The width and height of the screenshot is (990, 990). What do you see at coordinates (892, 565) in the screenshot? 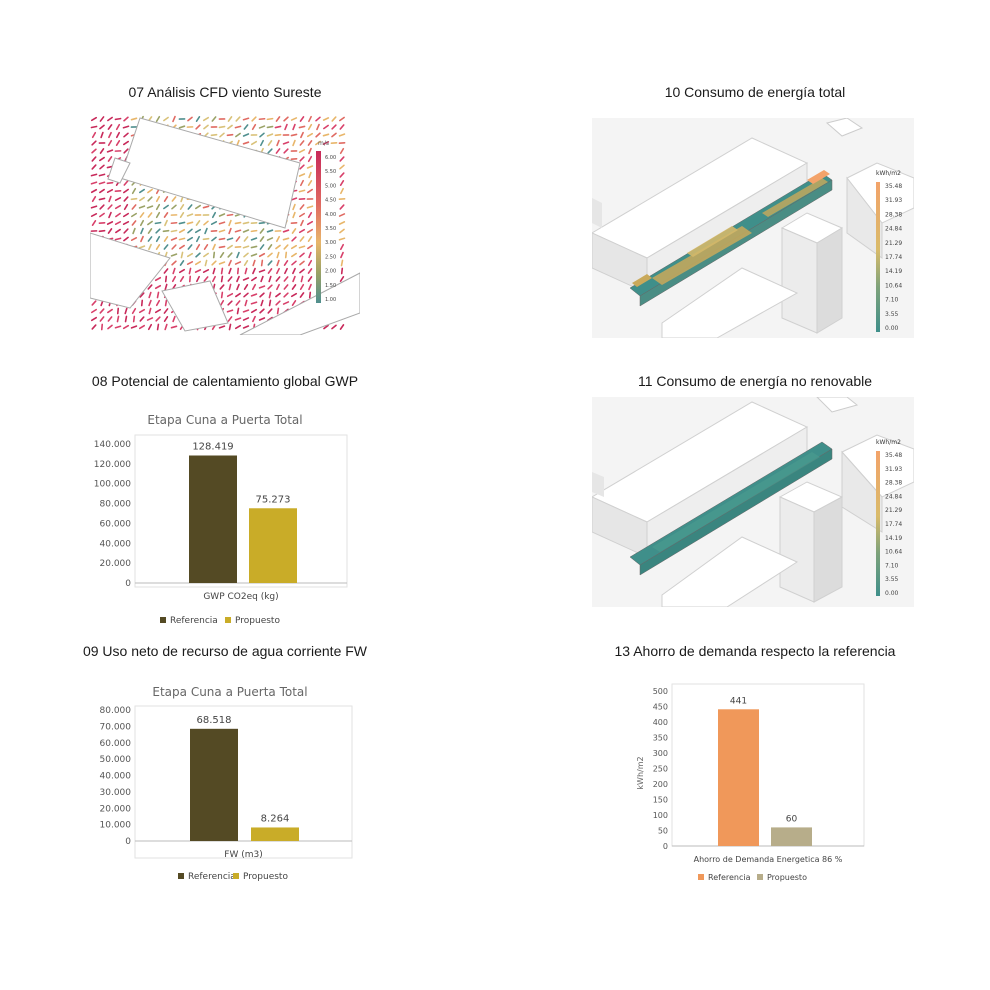
I see `legend-tick-label: 7.10` at bounding box center [892, 565].